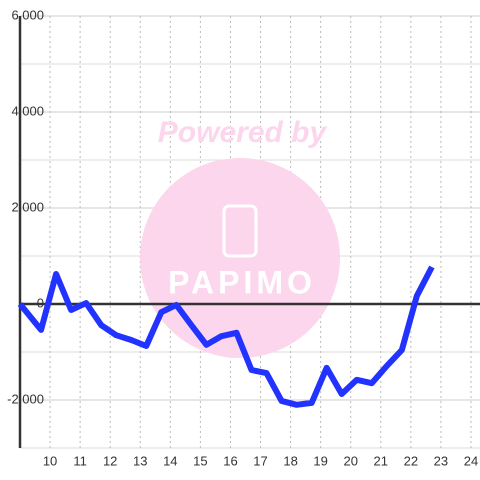 The width and height of the screenshot is (480, 480). What do you see at coordinates (411, 460) in the screenshot?
I see `x-tick-label: 22` at bounding box center [411, 460].